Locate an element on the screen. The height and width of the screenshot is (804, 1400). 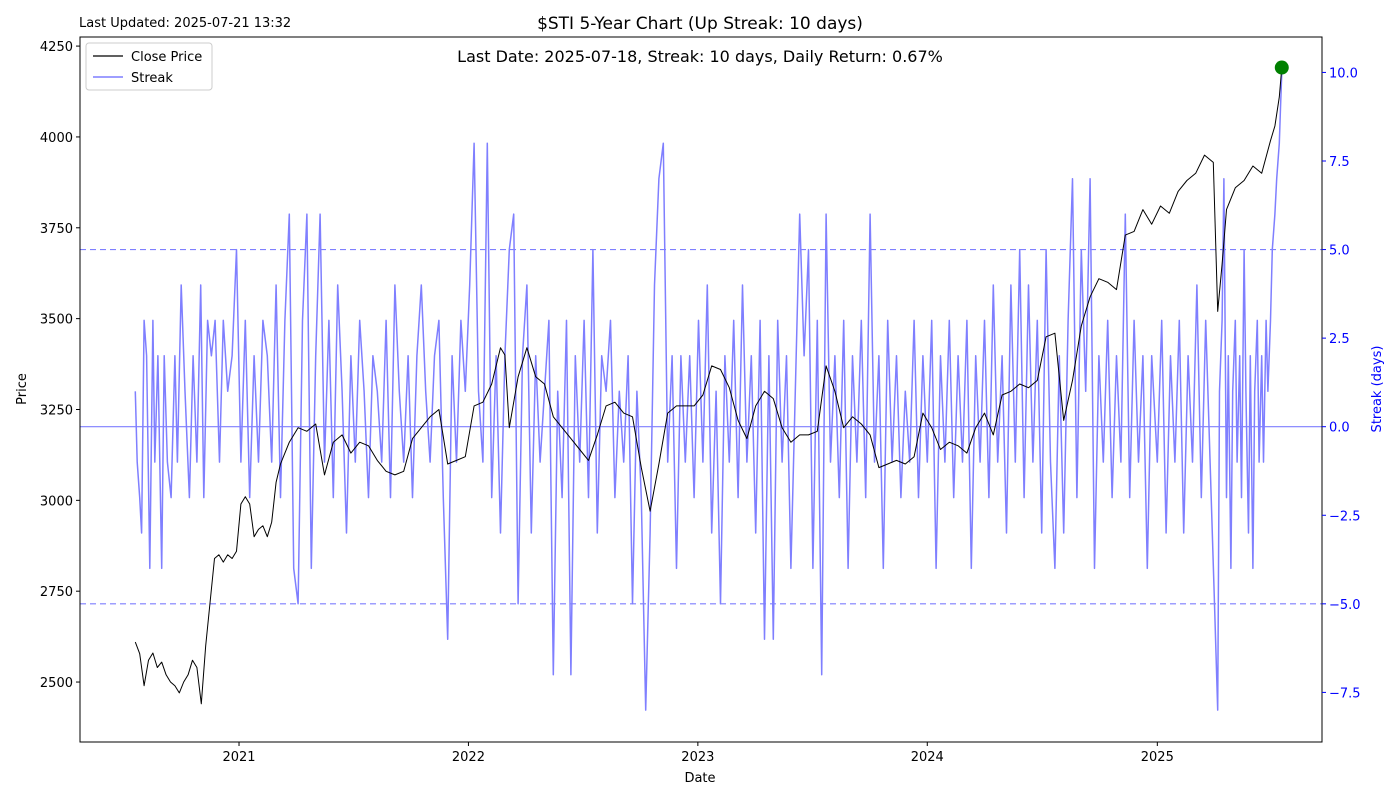
streak-axis: −7.5 −5.0 −2.5 0.0 2.5 5.0 7.5 10.0 is located at coordinates (1341, 383).